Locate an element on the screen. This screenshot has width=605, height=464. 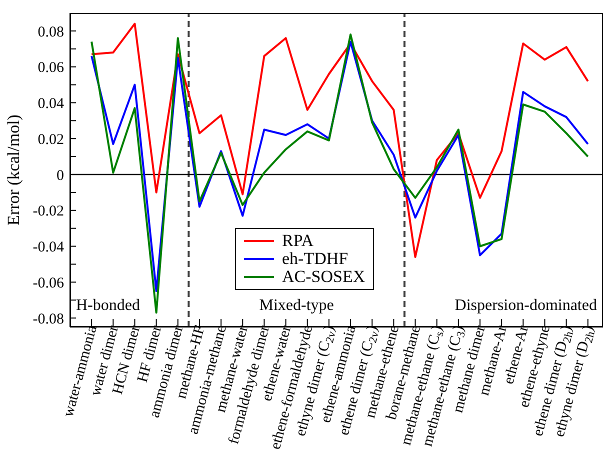
y-tick-label: -0.08 is located at coordinates (48, 319).